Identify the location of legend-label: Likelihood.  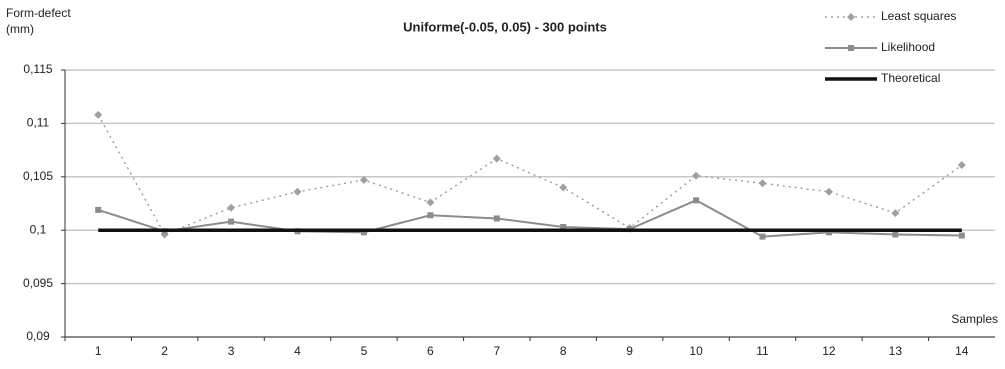
(908, 47).